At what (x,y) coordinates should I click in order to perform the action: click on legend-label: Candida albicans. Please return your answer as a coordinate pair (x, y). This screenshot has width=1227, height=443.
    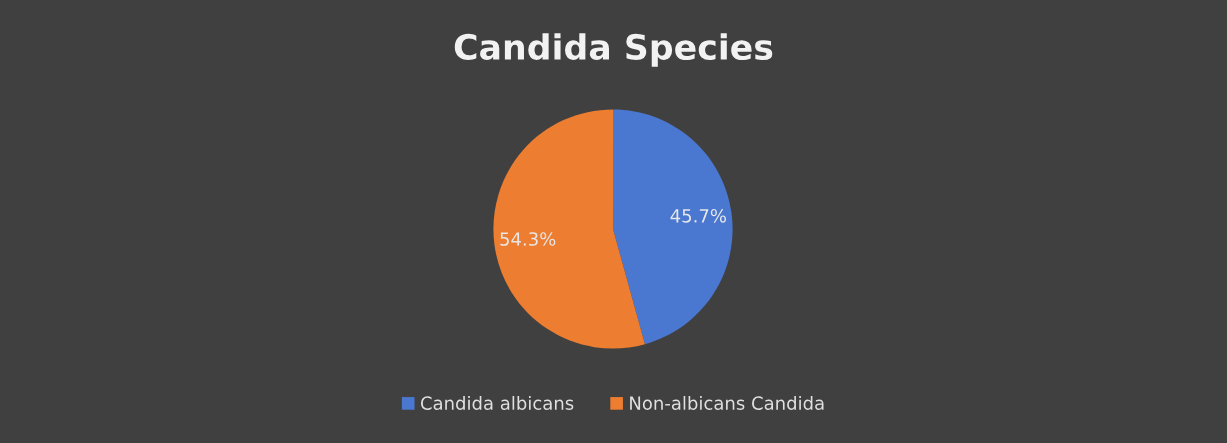
    Looking at the image, I should click on (497, 402).